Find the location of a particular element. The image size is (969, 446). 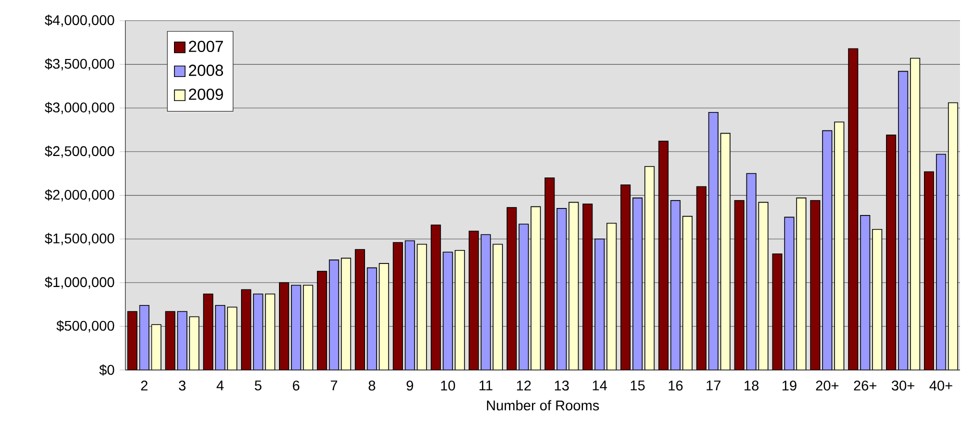

y-tick-label: $3,000,000 is located at coordinates (79, 108).